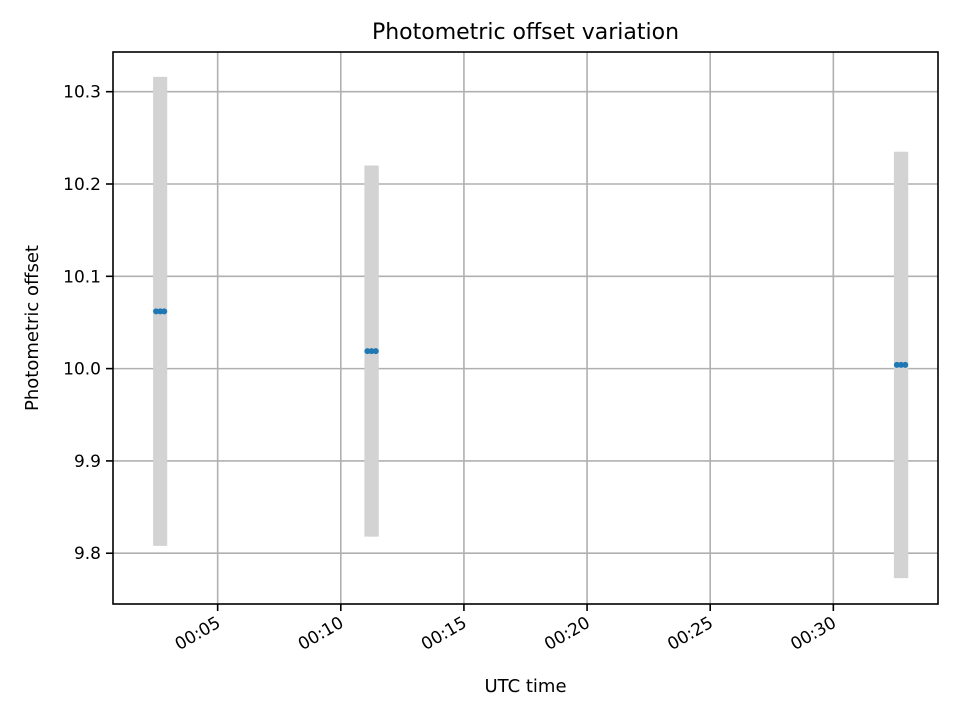  I want to click on x-axis-label: UTC time, so click(525, 686).